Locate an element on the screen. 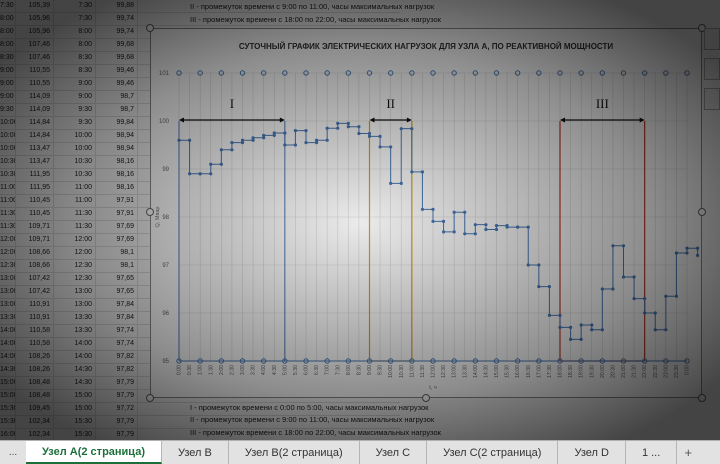 Image resolution: width=720 pixels, height=464 pixels. add-sheet-icon: + is located at coordinates (688, 452).